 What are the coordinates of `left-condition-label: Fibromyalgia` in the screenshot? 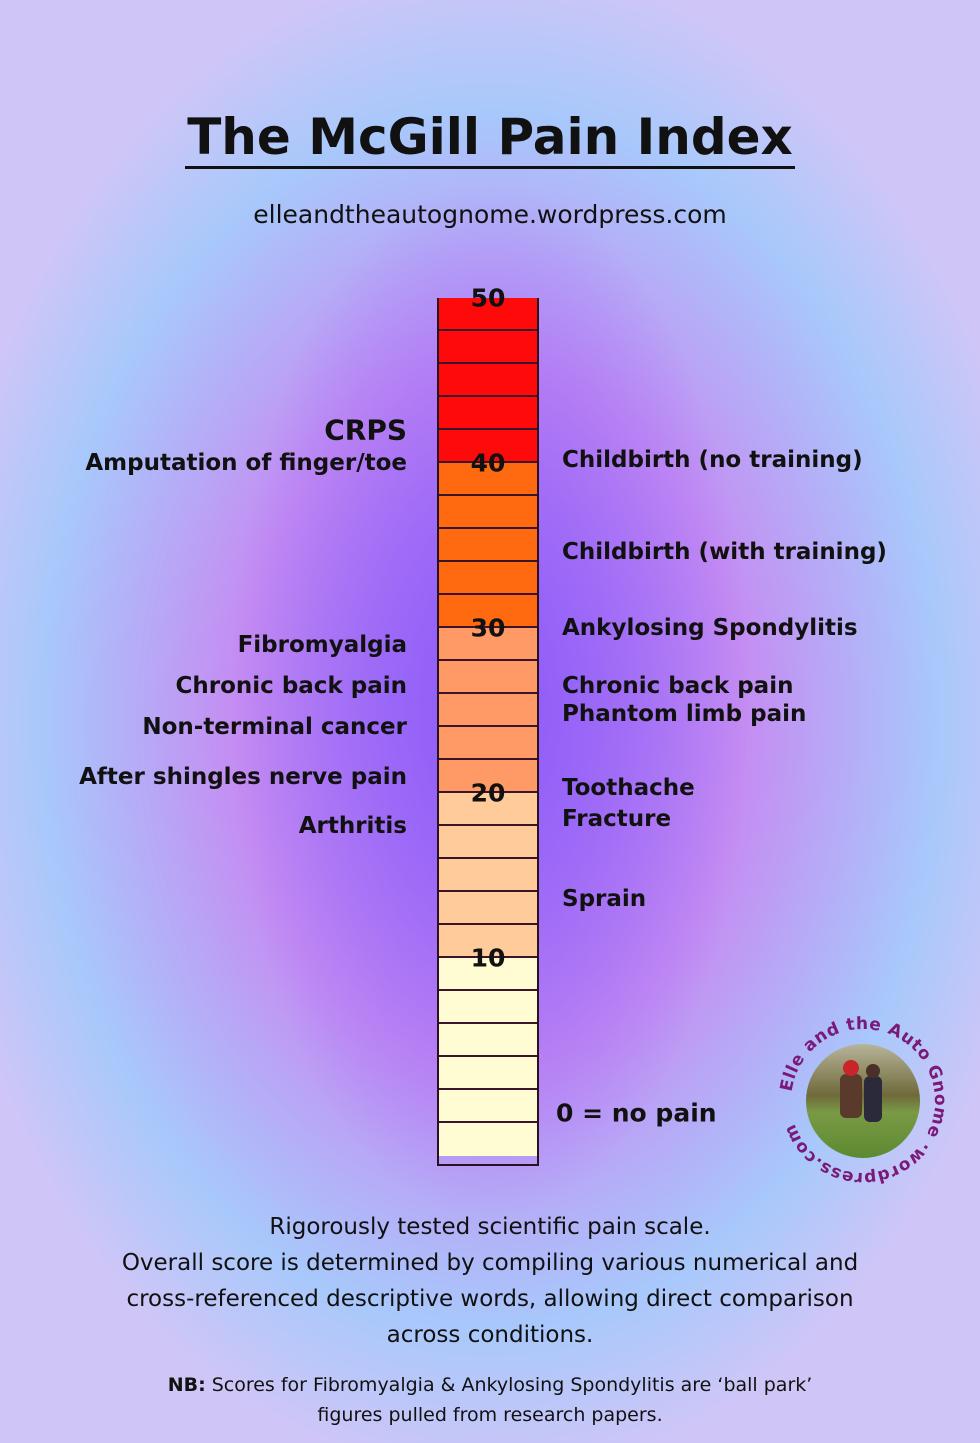 It's located at (322, 644).